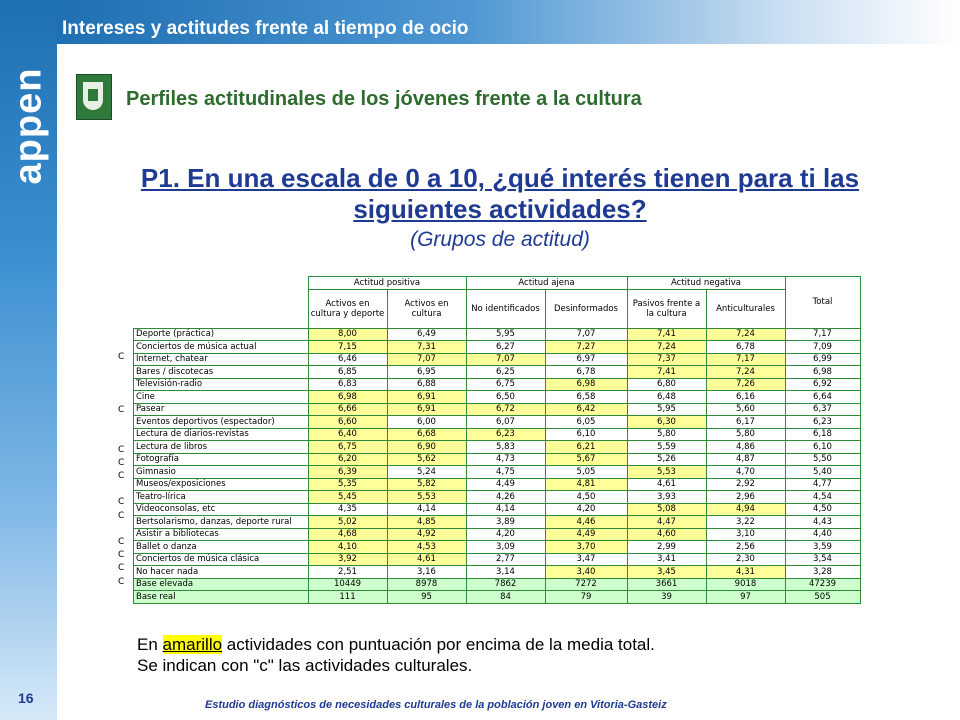 The width and height of the screenshot is (960, 720). I want to click on row-label: Ballet o danza, so click(221, 547).